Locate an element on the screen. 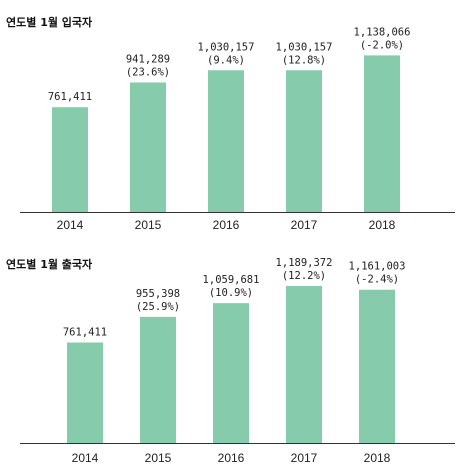  value-label-2017: 1,189,372 is located at coordinates (304, 263).